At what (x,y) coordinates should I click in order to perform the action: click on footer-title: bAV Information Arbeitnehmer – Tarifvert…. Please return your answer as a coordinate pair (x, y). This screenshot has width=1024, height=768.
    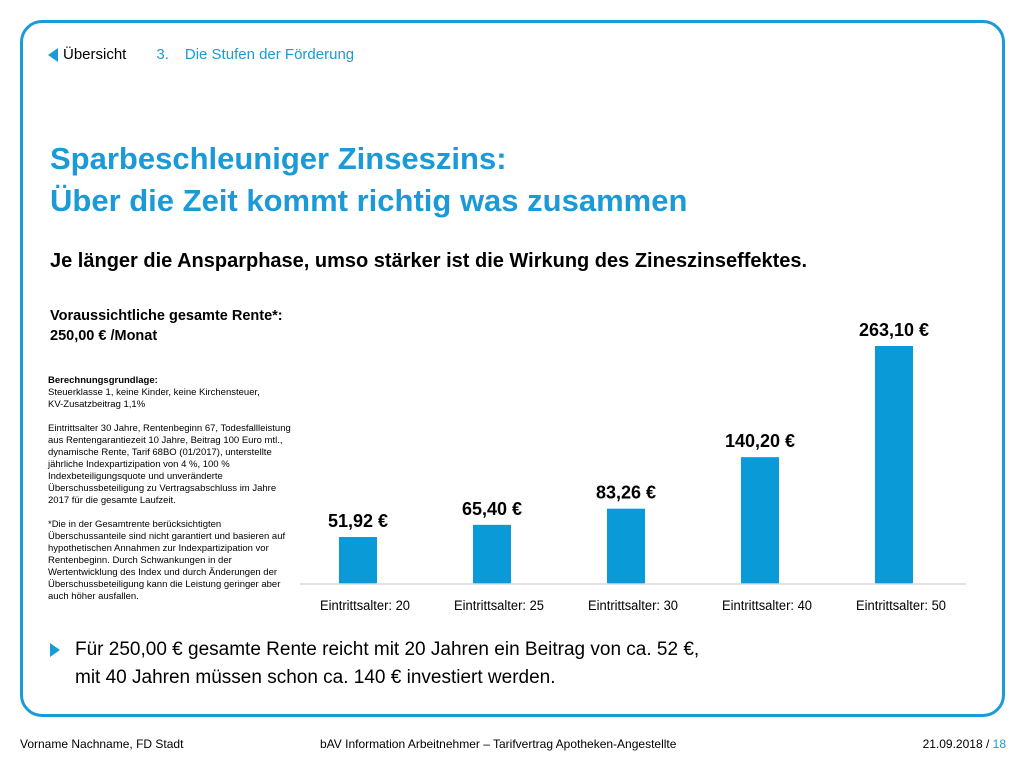
    Looking at the image, I should click on (498, 744).